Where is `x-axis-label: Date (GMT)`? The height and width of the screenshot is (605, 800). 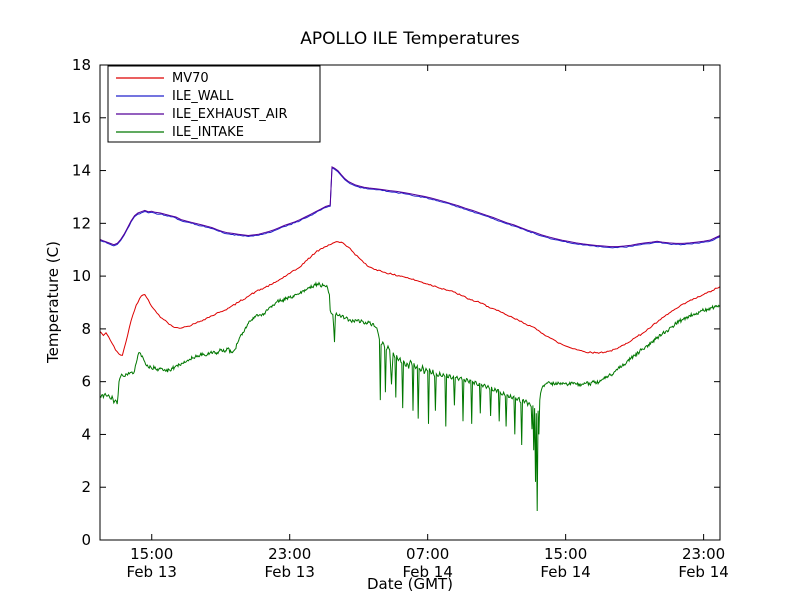 x-axis-label: Date (GMT) is located at coordinates (410, 584).